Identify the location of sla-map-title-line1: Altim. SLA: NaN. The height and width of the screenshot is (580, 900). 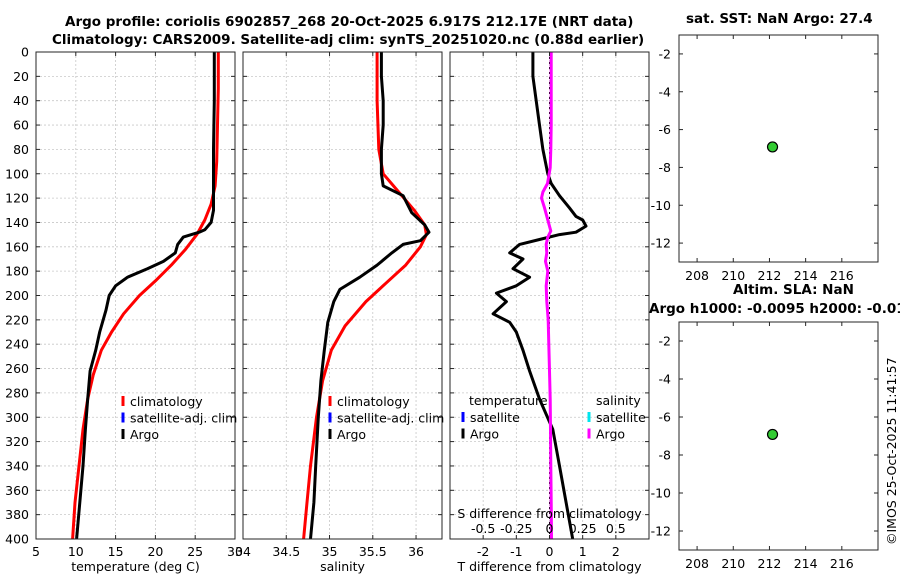
(793, 290).